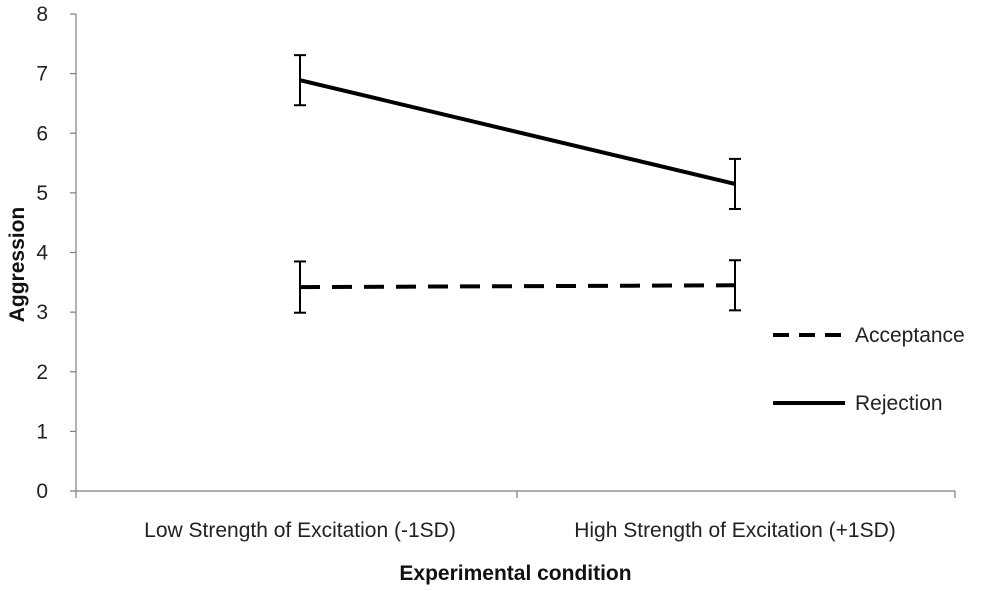  I want to click on y-axis-title: Aggression, so click(17, 265).